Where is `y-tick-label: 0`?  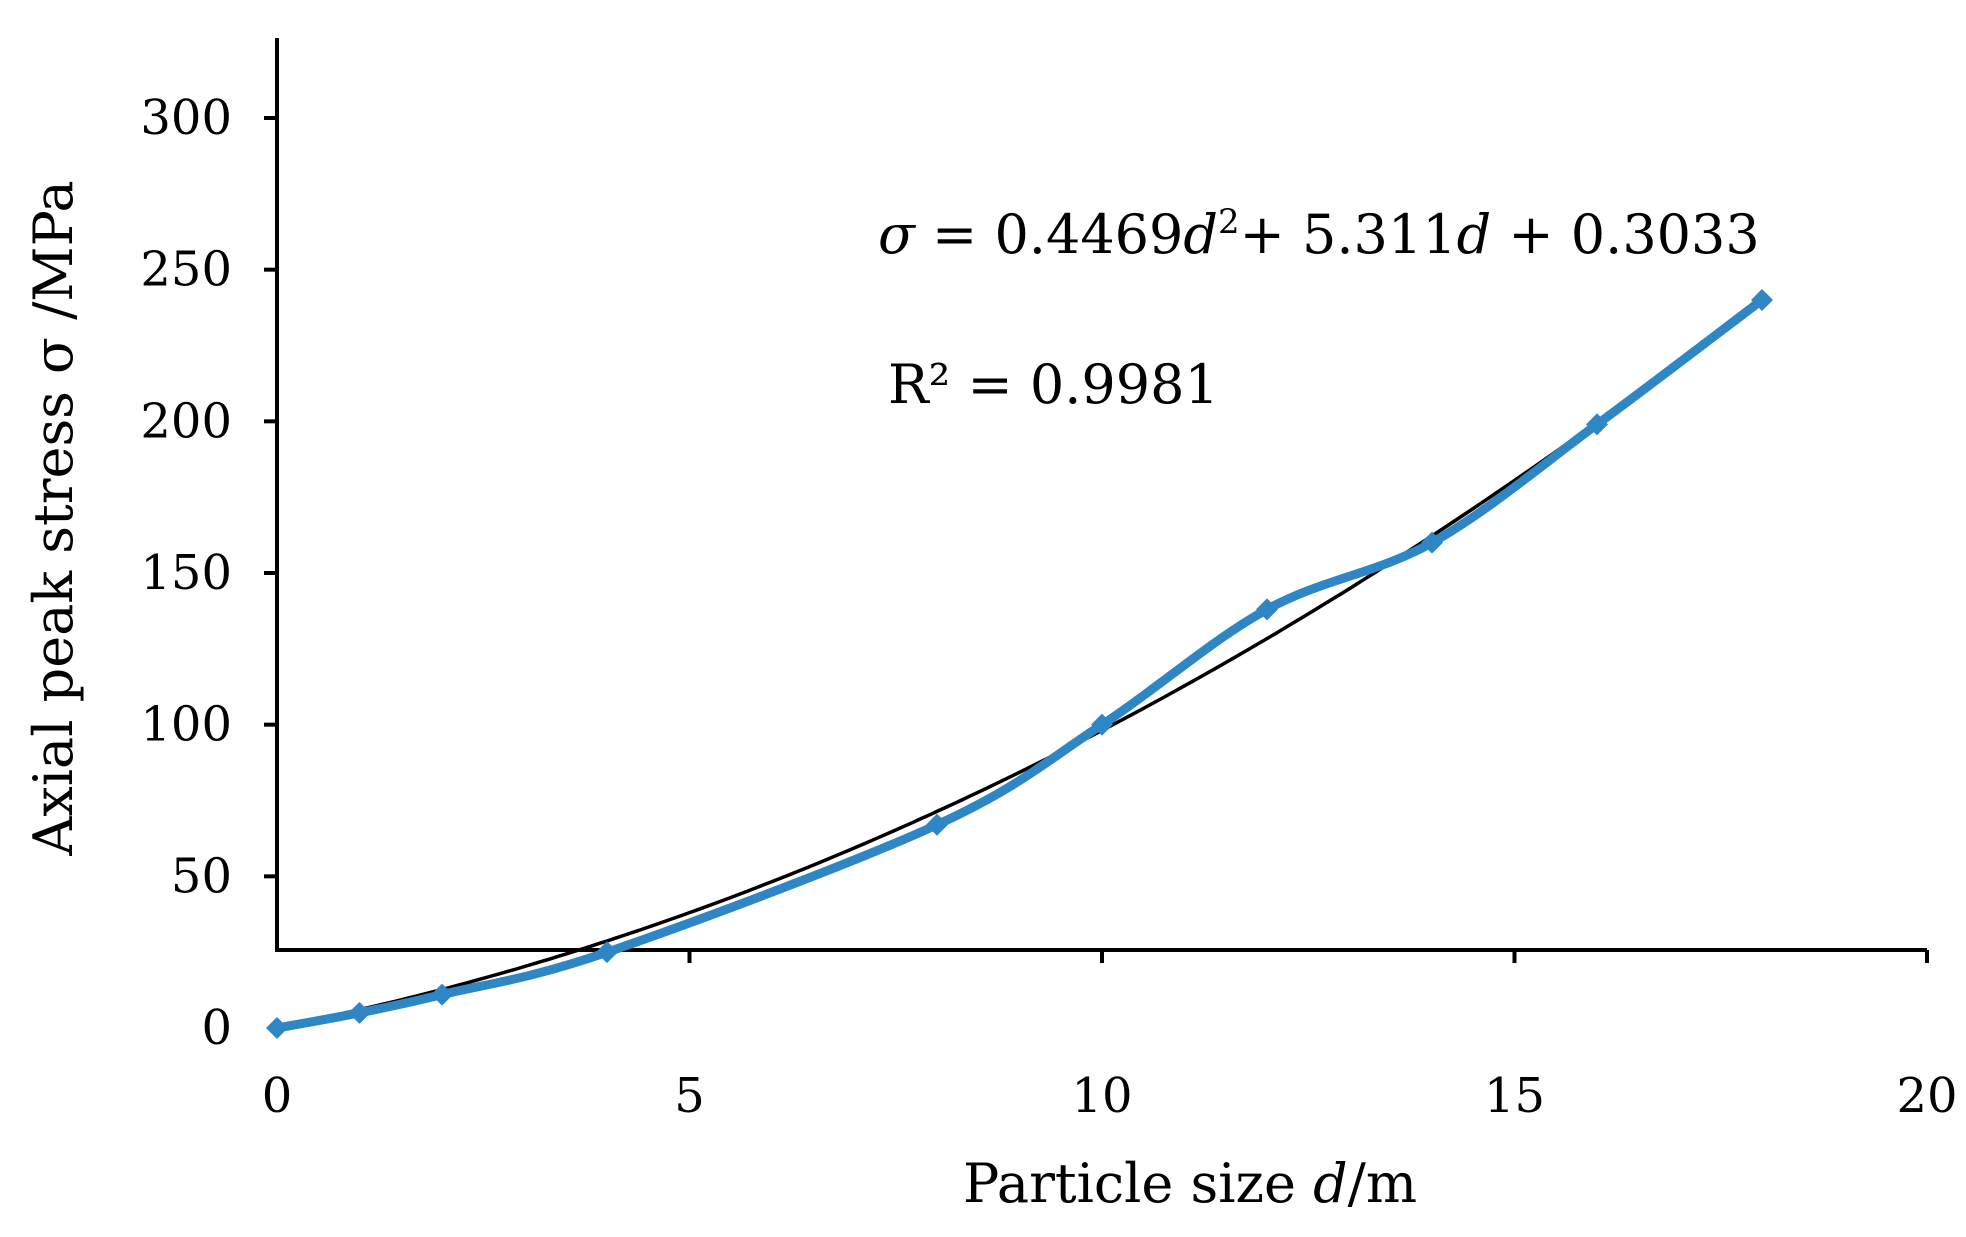
y-tick-label: 0 is located at coordinates (216, 1028).